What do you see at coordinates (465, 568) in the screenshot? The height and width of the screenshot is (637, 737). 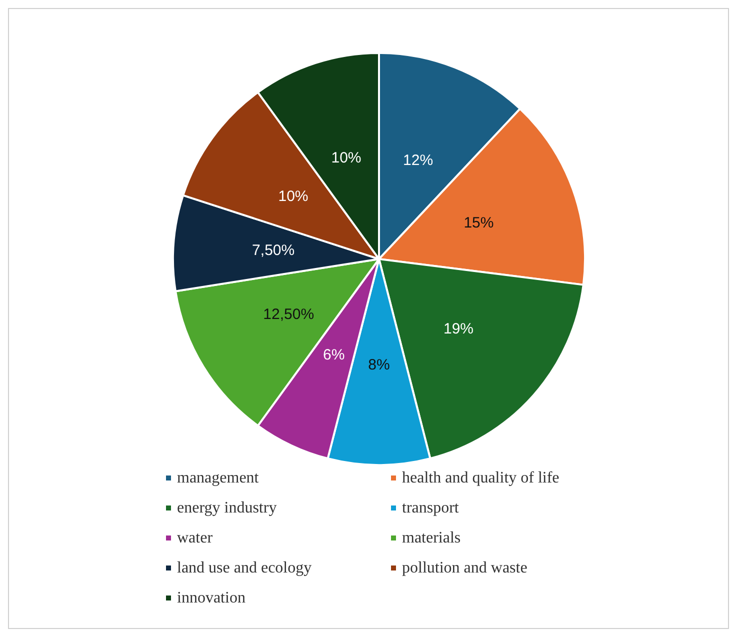 I see `legend-label: pollution and waste` at bounding box center [465, 568].